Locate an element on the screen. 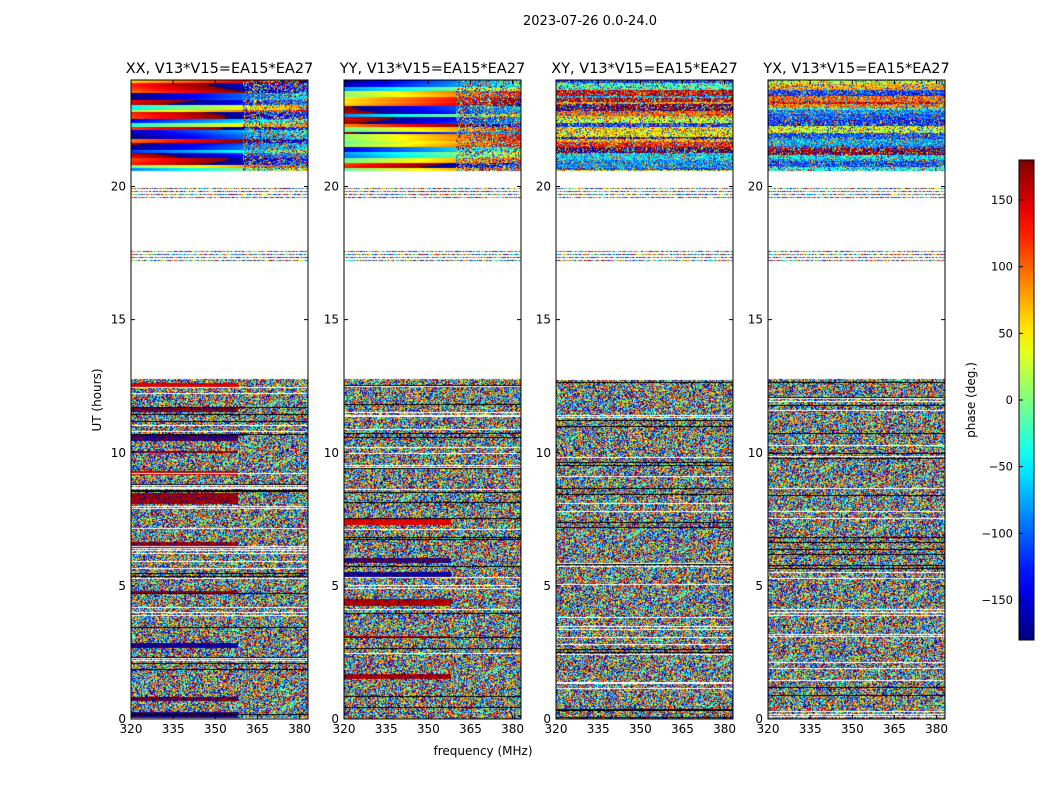 This screenshot has width=1050, height=800. colorbar-tick-label: −150 is located at coordinates (997, 600).